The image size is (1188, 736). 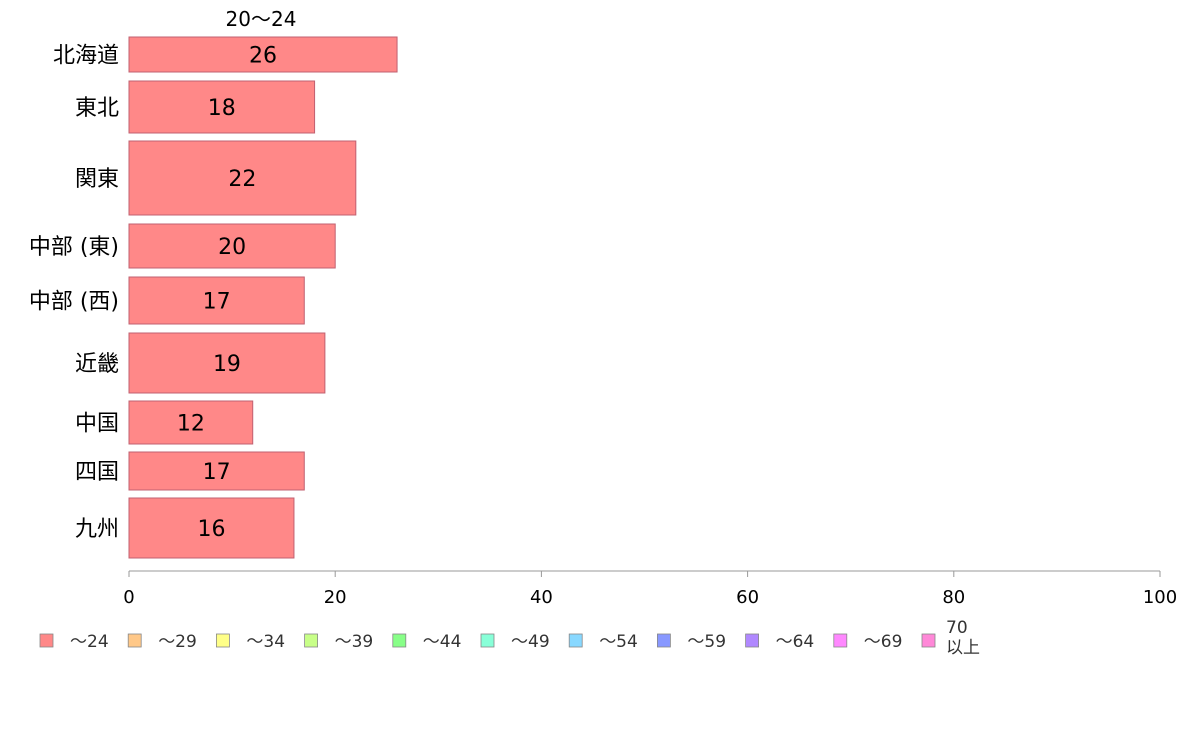 What do you see at coordinates (74, 302) in the screenshot?
I see `category-label: 中部 (西)` at bounding box center [74, 302].